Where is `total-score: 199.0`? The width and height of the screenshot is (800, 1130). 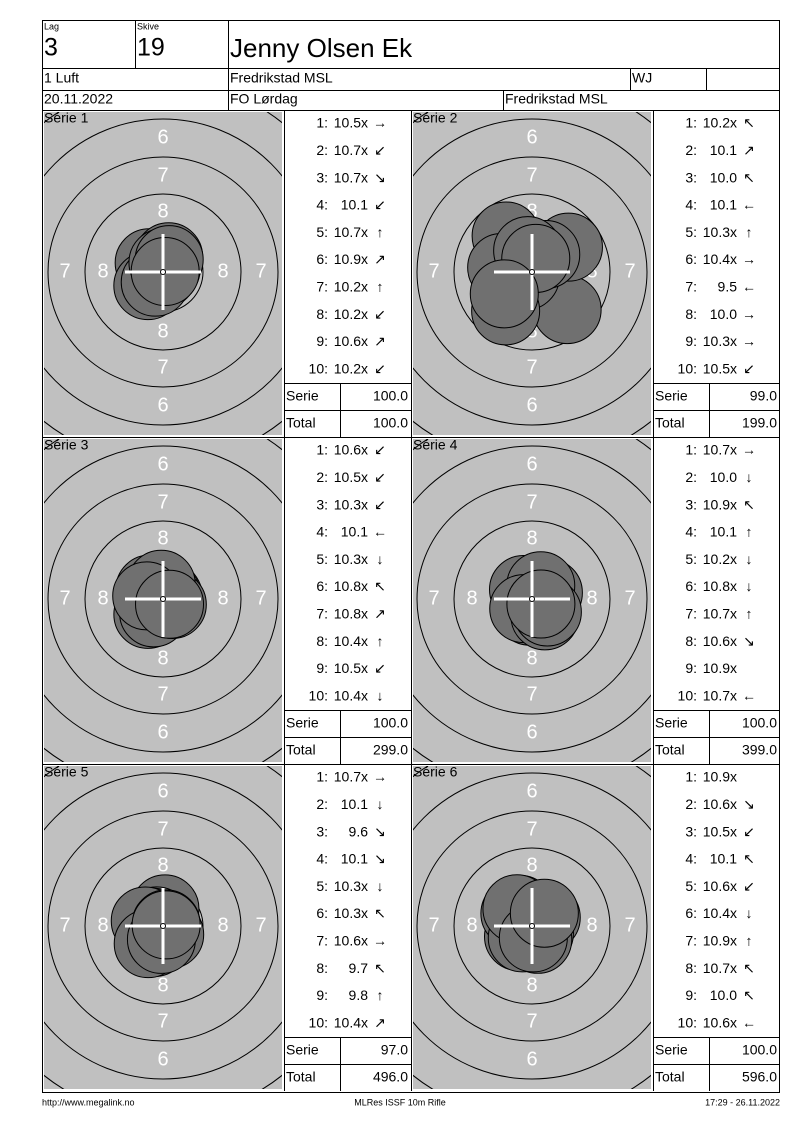
total-score: 199.0 is located at coordinates (759, 423).